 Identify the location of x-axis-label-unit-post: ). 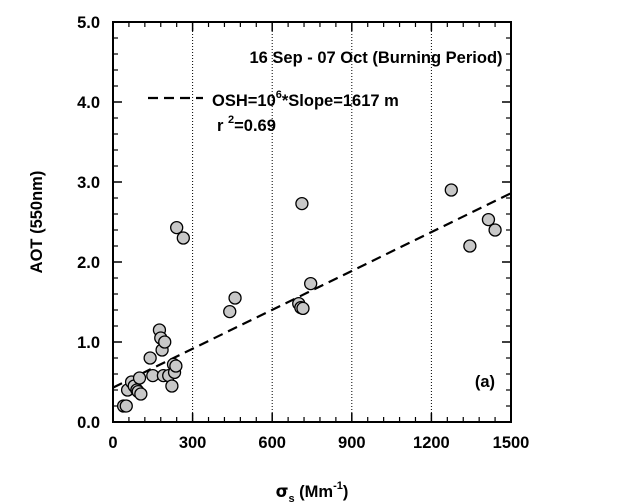
(346, 492).